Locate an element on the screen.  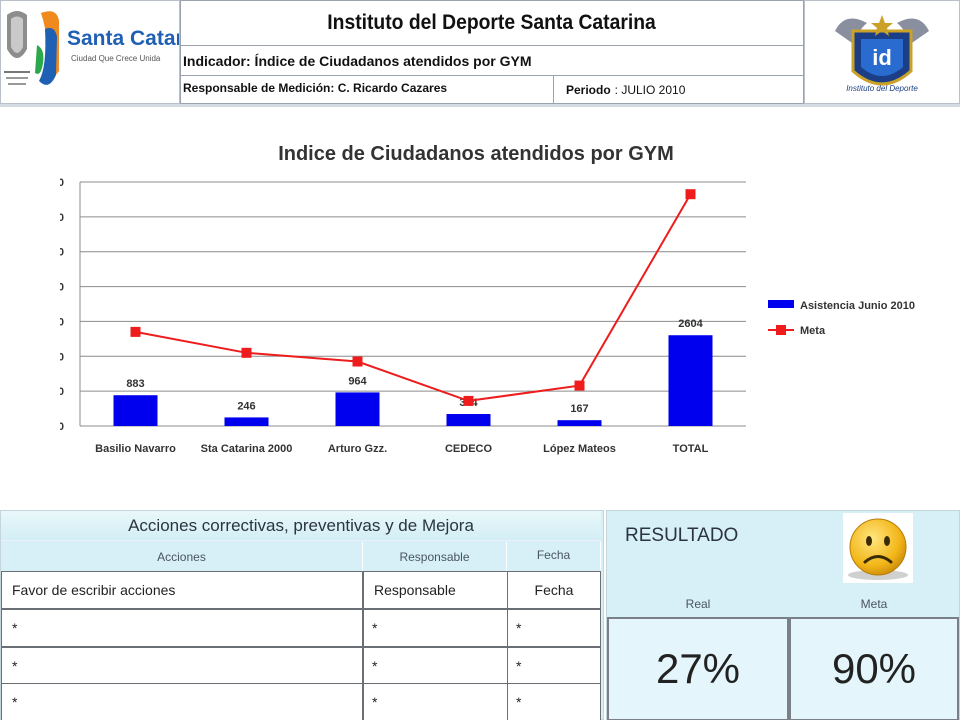
actions-header-date: Fecha is located at coordinates (554, 557).